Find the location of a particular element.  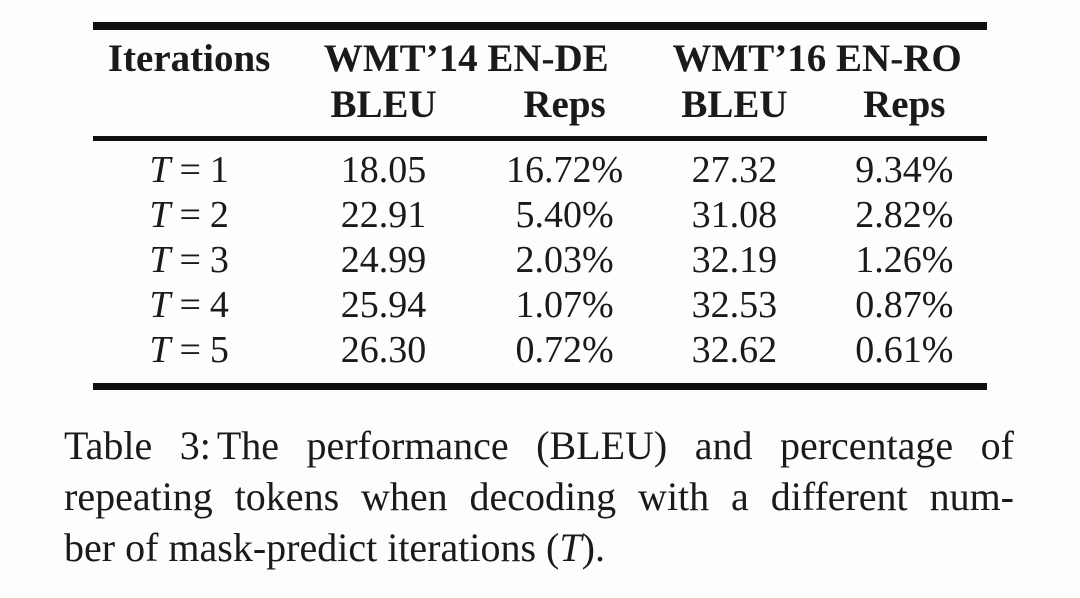

cell-ende-bleu: 22.91 is located at coordinates (383, 215).